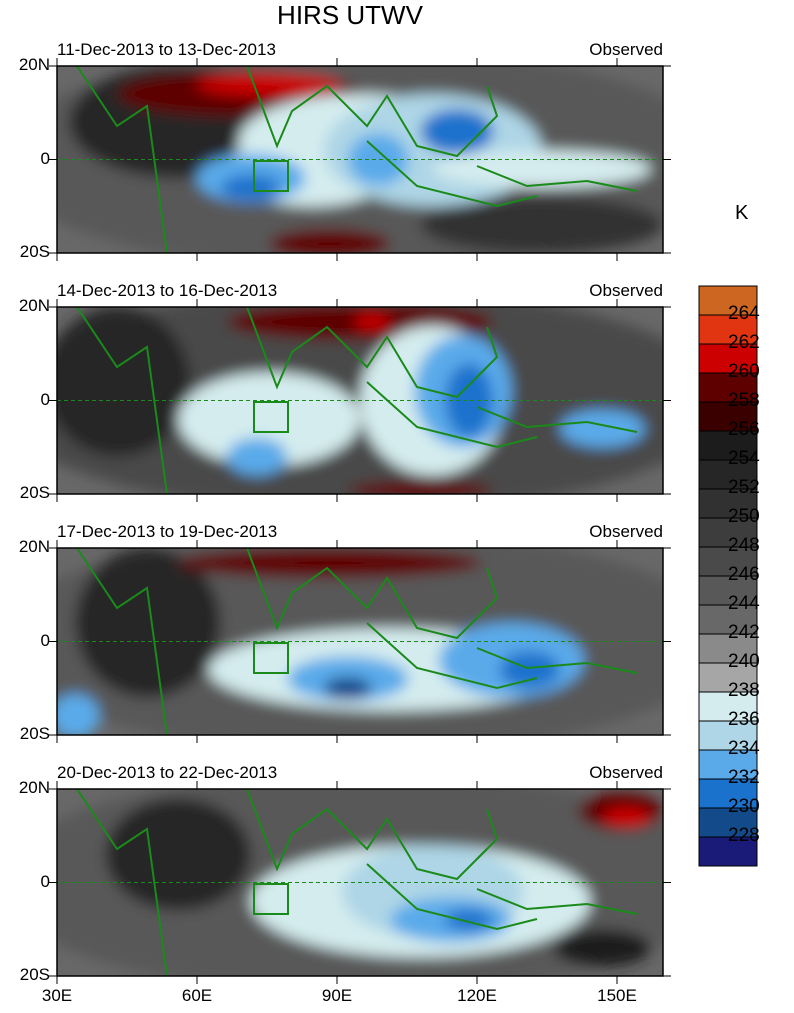  I want to click on colorbar-label: 256, so click(744, 429).